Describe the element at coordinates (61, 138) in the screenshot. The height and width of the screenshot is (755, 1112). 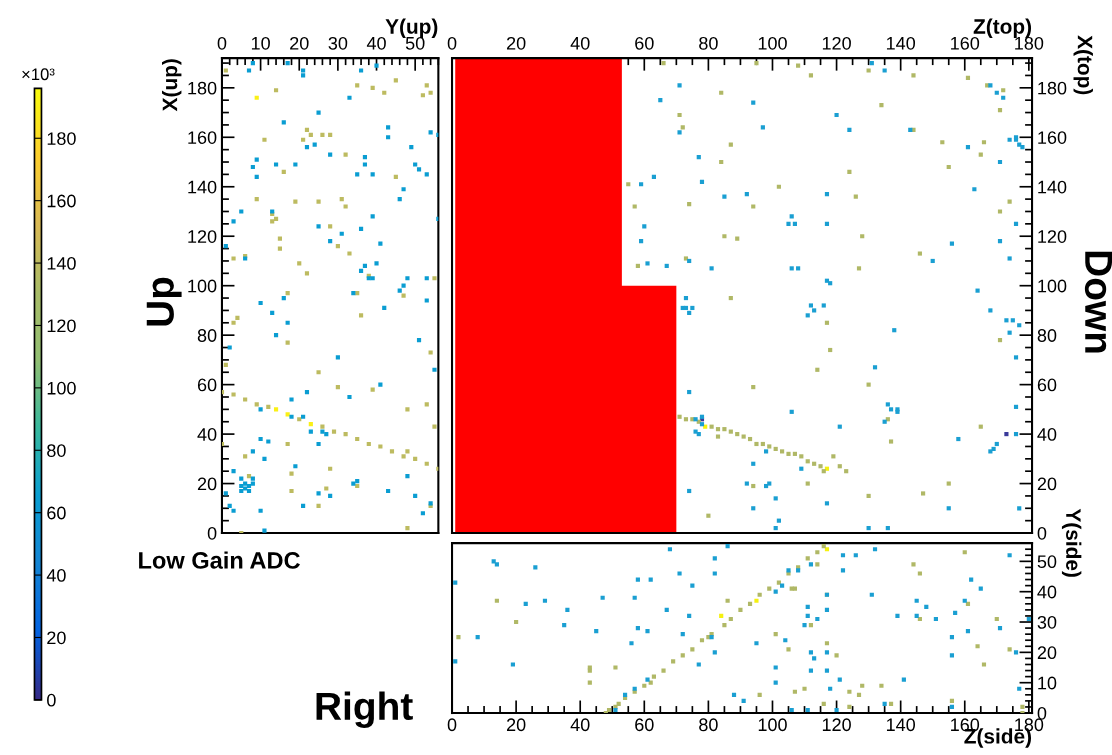
I see `color-bar-label: 180` at that location.